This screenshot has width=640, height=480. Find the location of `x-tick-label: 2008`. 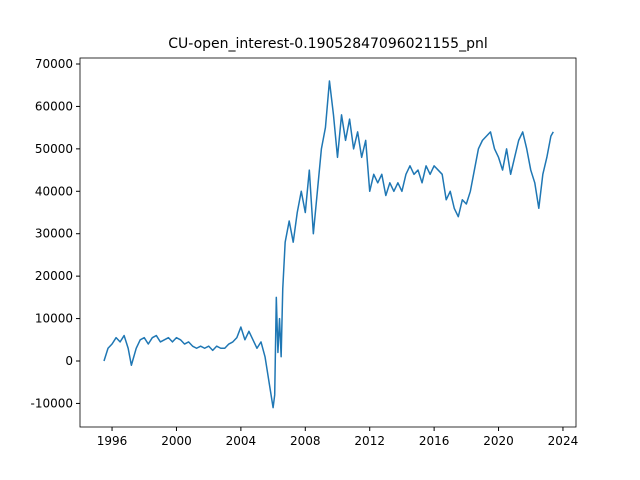

x-tick-label: 2008 is located at coordinates (305, 441).